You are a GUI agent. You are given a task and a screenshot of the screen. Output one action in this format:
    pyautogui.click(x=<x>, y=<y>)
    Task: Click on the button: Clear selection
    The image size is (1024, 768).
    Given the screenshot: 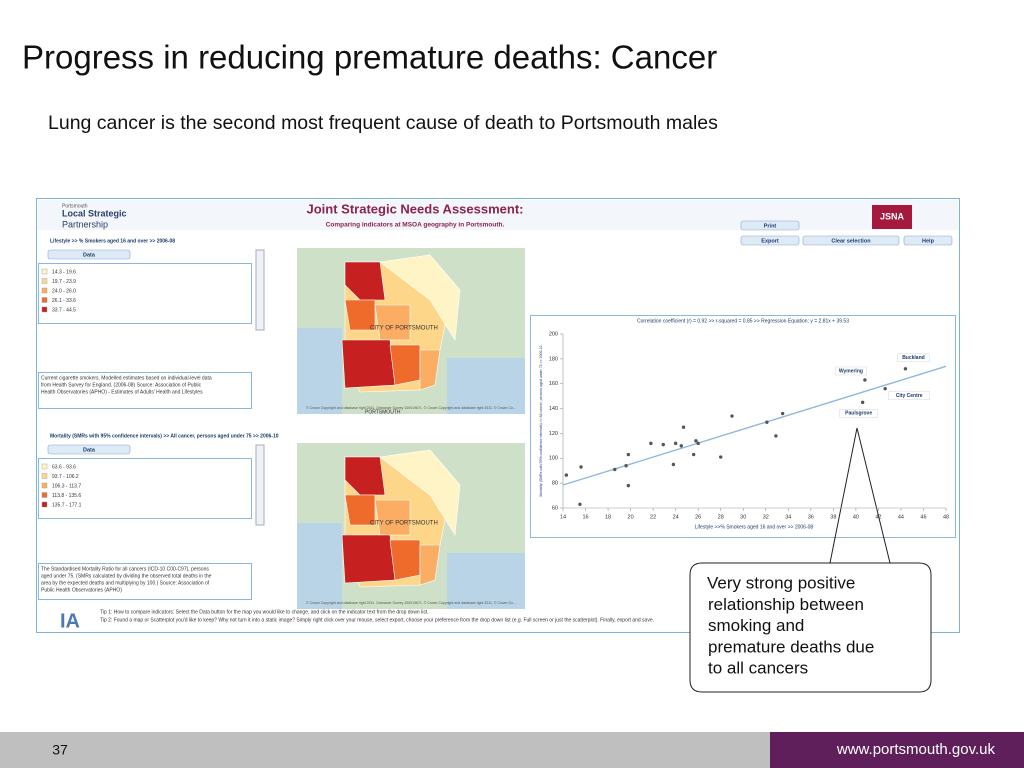 What is the action you would take?
    pyautogui.click(x=851, y=240)
    